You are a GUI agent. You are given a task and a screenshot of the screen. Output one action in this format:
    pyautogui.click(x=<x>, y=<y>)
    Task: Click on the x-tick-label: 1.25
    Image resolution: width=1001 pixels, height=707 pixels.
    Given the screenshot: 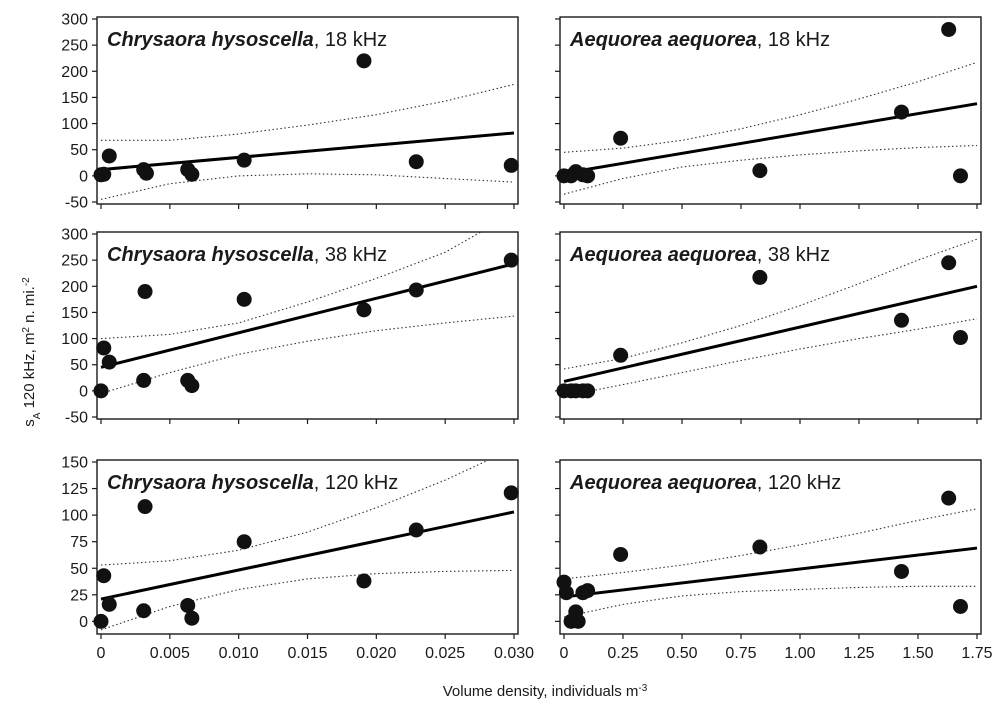 What is the action you would take?
    pyautogui.click(x=858, y=653)
    